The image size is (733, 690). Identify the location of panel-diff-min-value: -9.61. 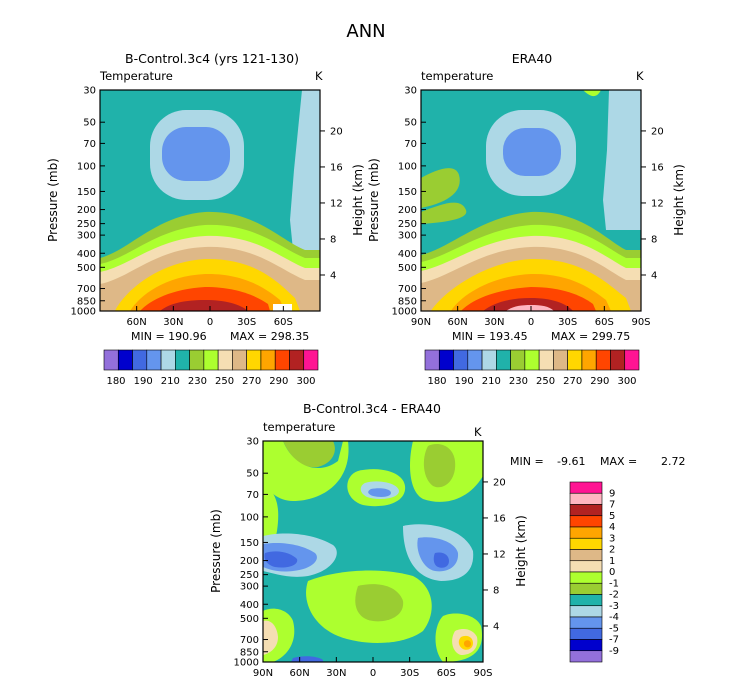
(571, 461).